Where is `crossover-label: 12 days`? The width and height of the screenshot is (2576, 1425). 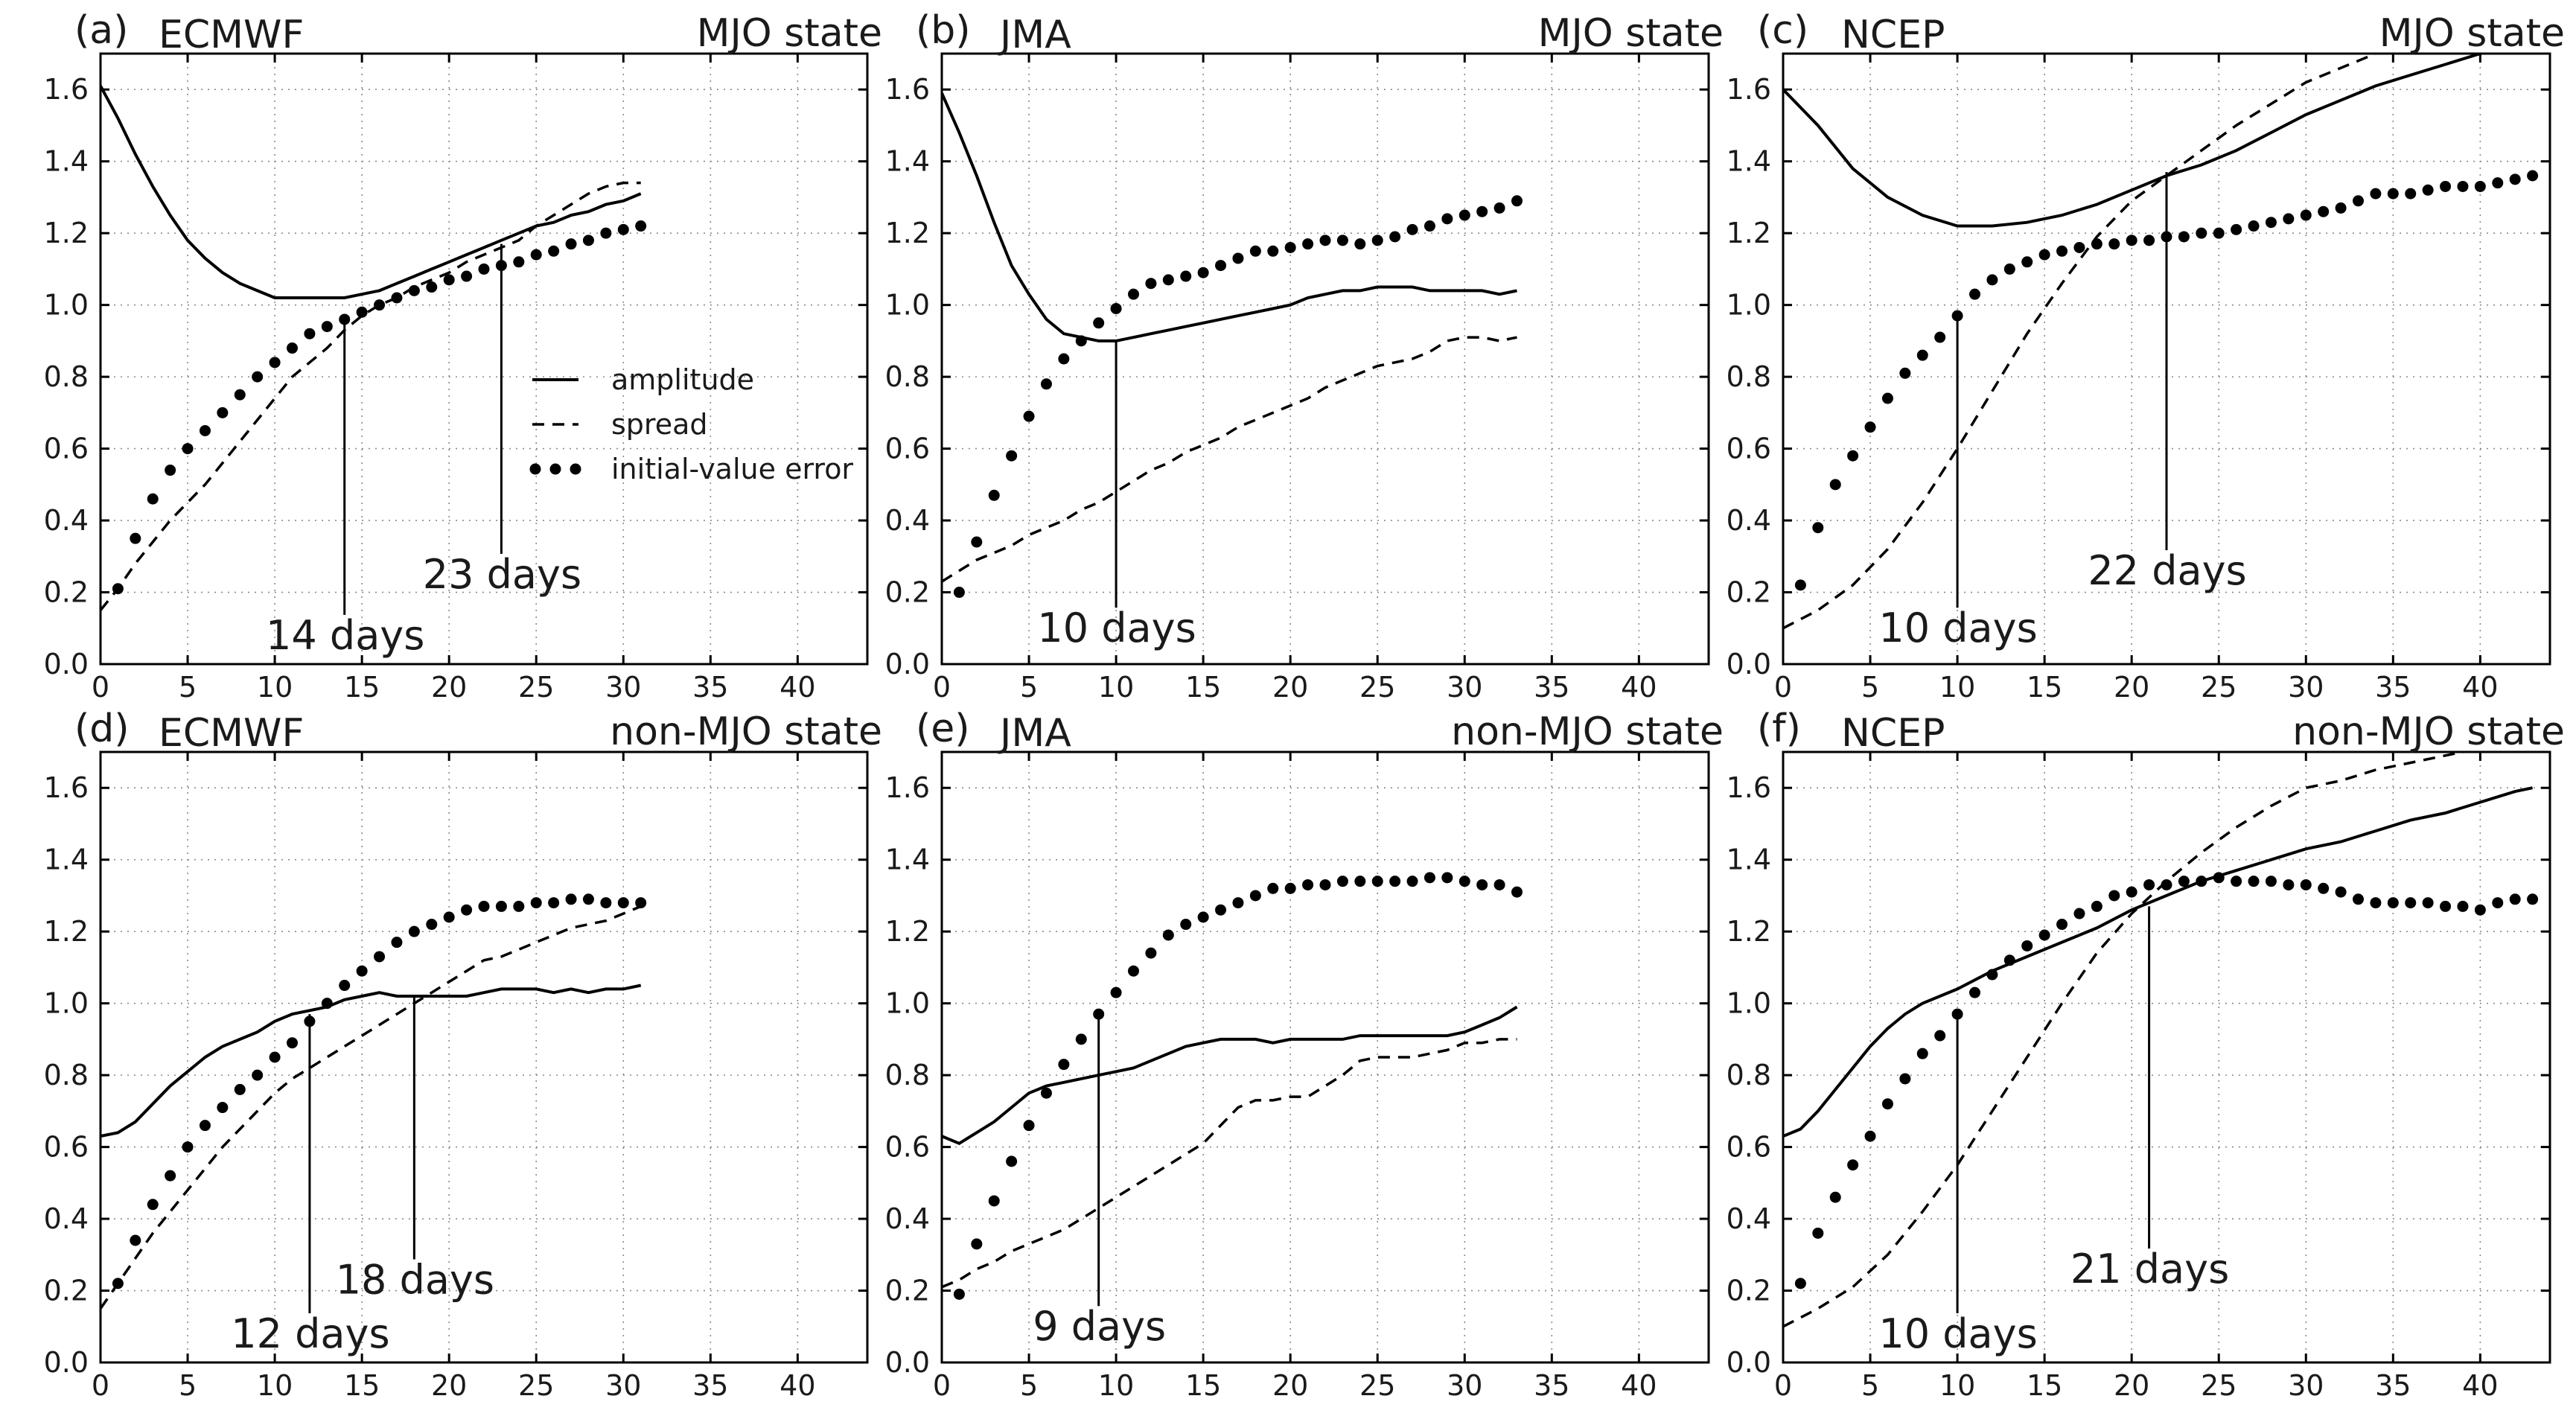
crossover-label: 12 days is located at coordinates (310, 1334).